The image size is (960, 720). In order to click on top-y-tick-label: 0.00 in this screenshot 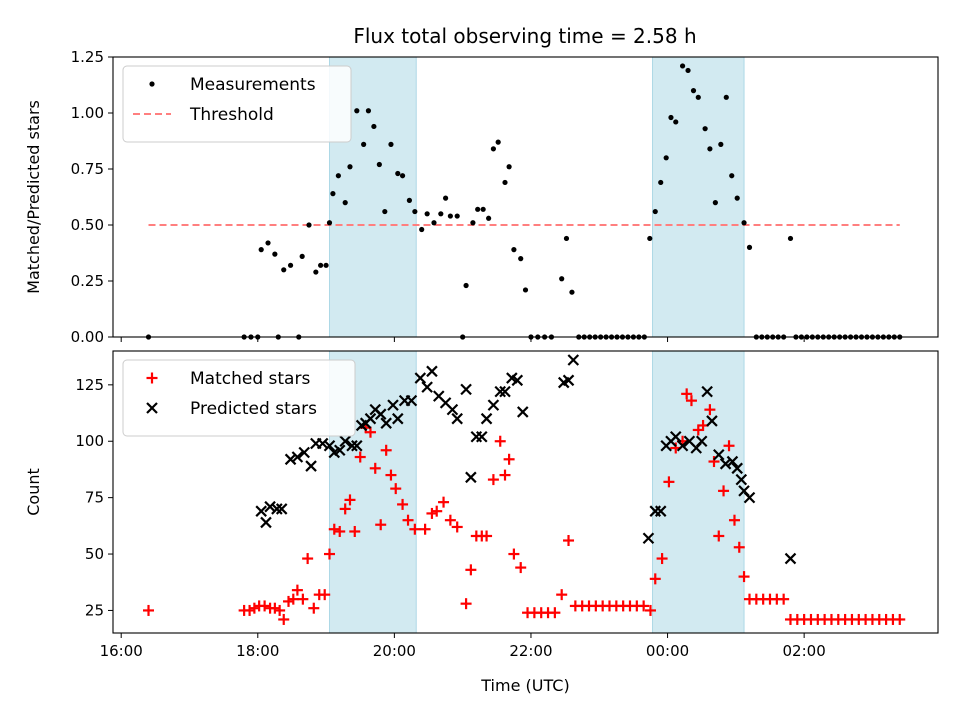, I will do `click(87, 337)`.